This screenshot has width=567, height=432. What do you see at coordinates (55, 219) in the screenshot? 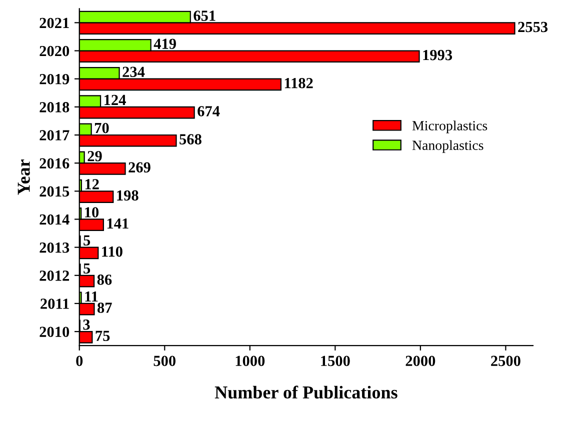
I see `y-tick-label: 2014` at bounding box center [55, 219].